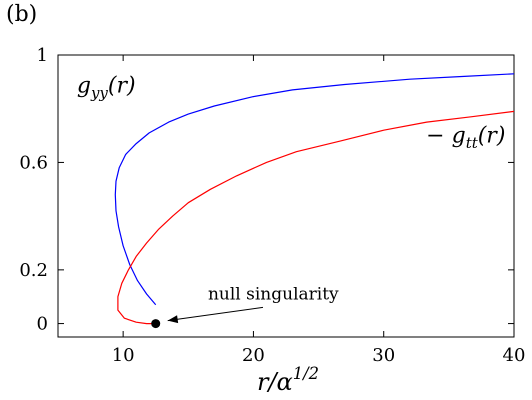 The height and width of the screenshot is (400, 532). What do you see at coordinates (33, 162) in the screenshot?
I see `y-tick-label: 0.6` at bounding box center [33, 162].